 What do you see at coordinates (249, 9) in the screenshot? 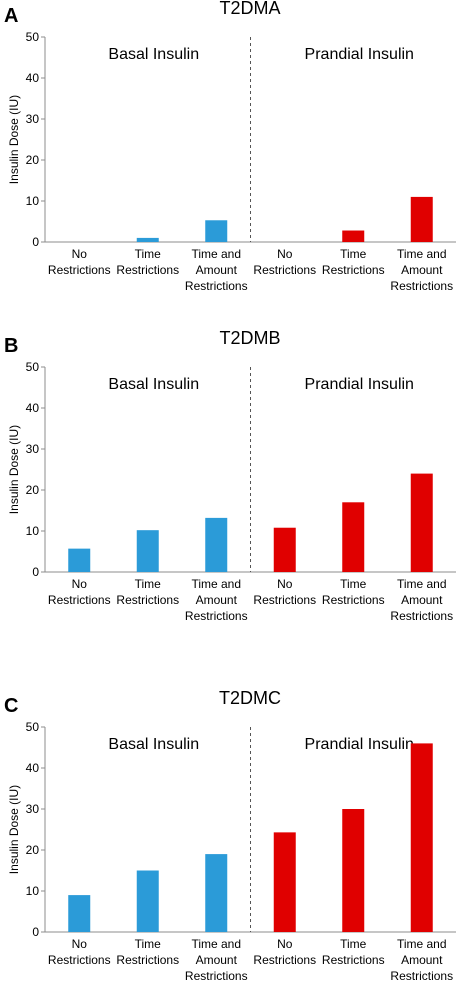
I see `chart-title: T2DMA` at bounding box center [249, 9].